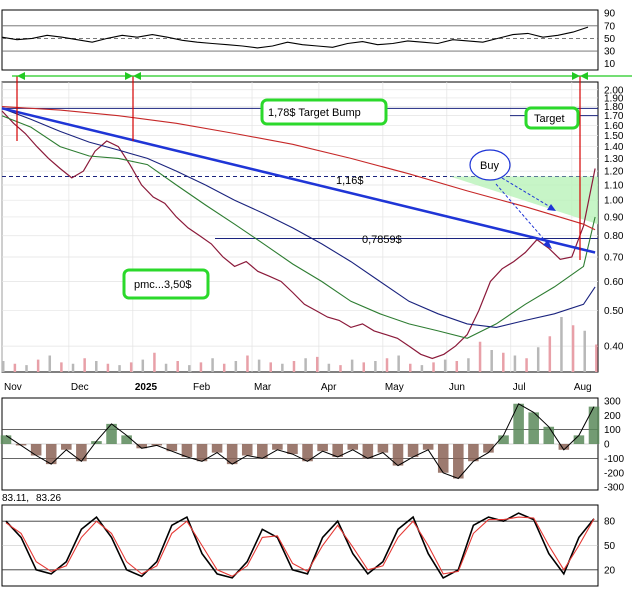 This screenshot has height=591, width=632. I want to click on buy-ellipse, so click(490, 165).